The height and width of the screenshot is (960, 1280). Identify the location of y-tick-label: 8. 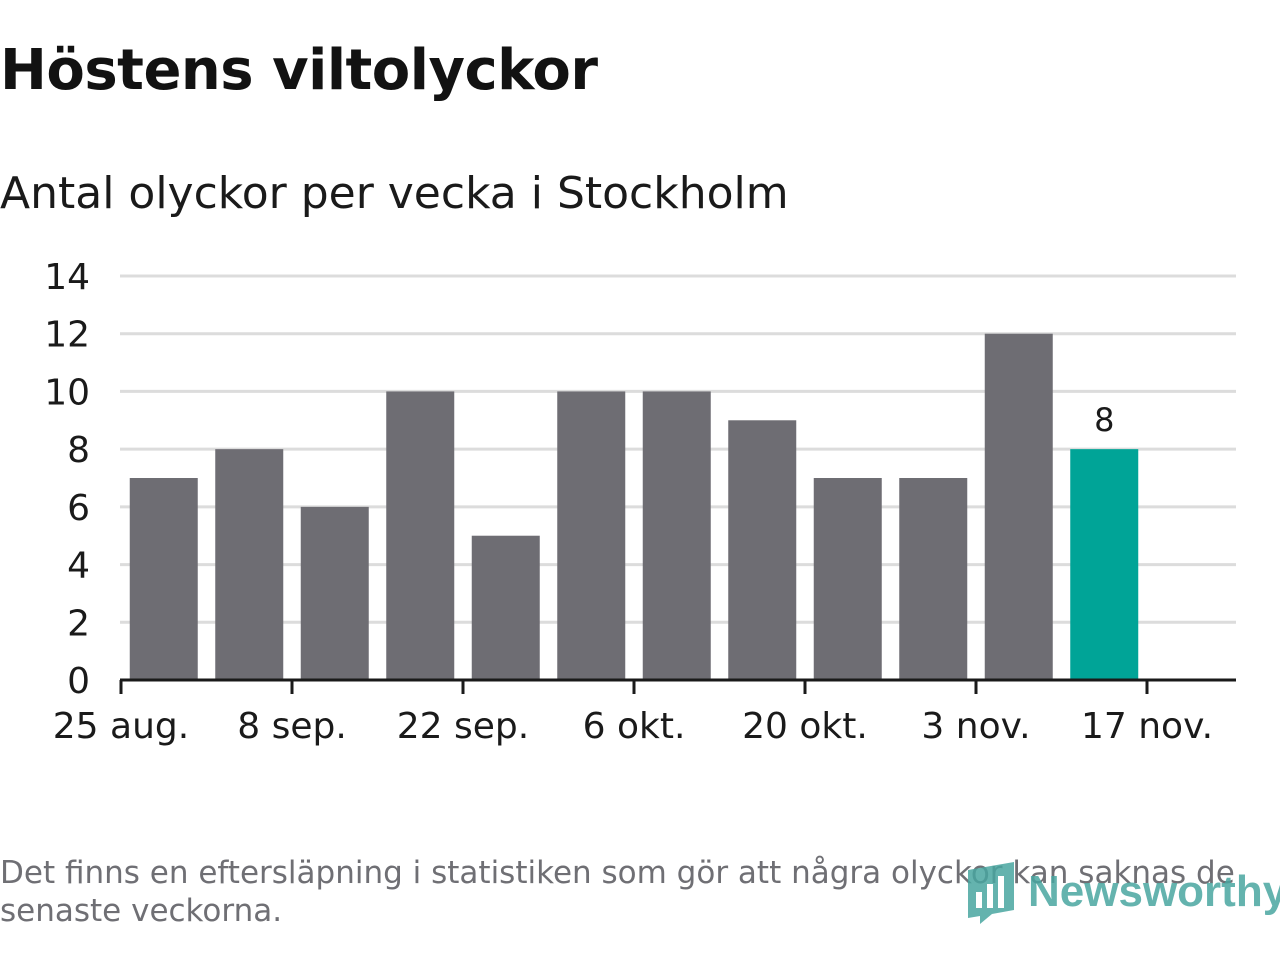
(78, 450).